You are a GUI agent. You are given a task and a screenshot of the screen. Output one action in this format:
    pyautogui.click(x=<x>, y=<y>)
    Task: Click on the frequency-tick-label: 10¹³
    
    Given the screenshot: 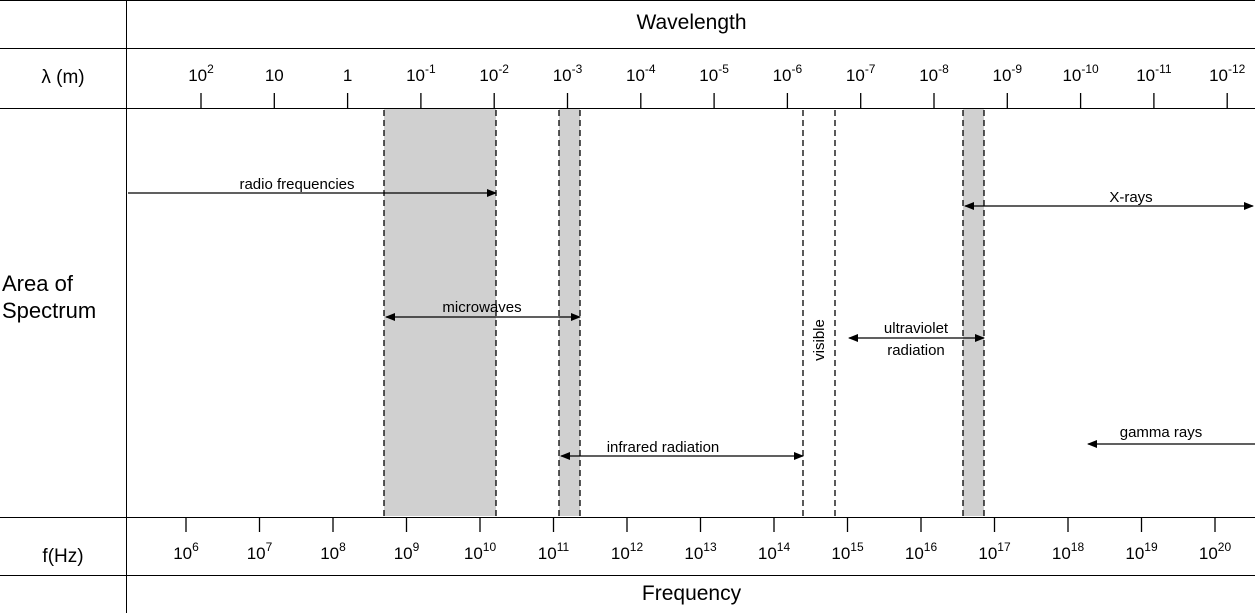 What is the action you would take?
    pyautogui.click(x=700, y=551)
    